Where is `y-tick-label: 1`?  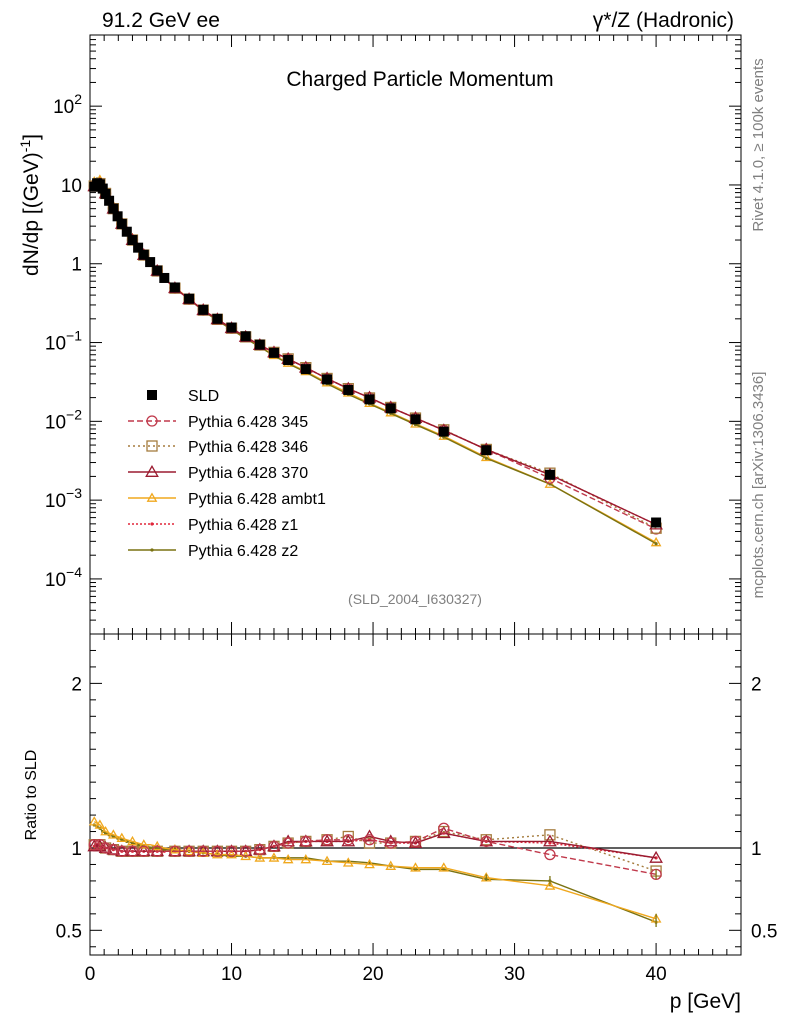 y-tick-label: 1 is located at coordinates (76, 265).